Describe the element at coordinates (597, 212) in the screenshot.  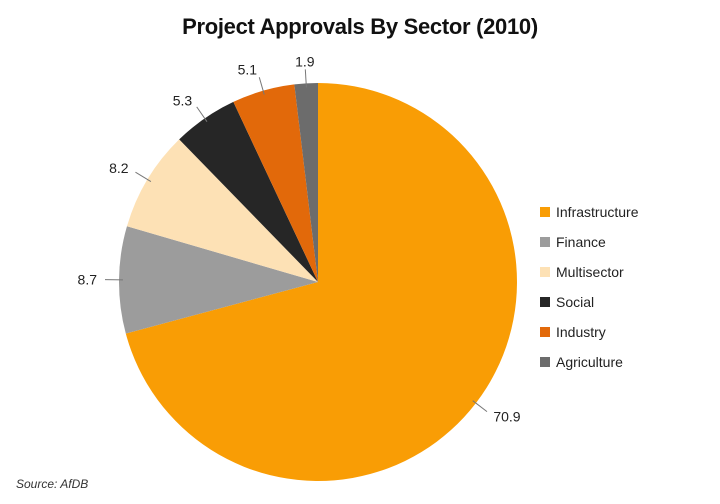
I see `legend-label: Infrastructure` at that location.